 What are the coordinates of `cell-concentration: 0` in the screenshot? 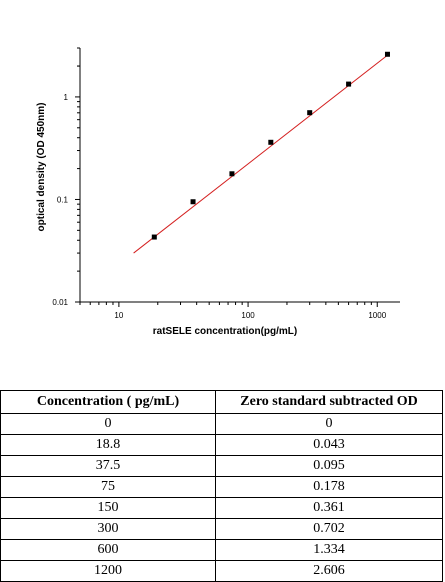 It's located at (108, 424).